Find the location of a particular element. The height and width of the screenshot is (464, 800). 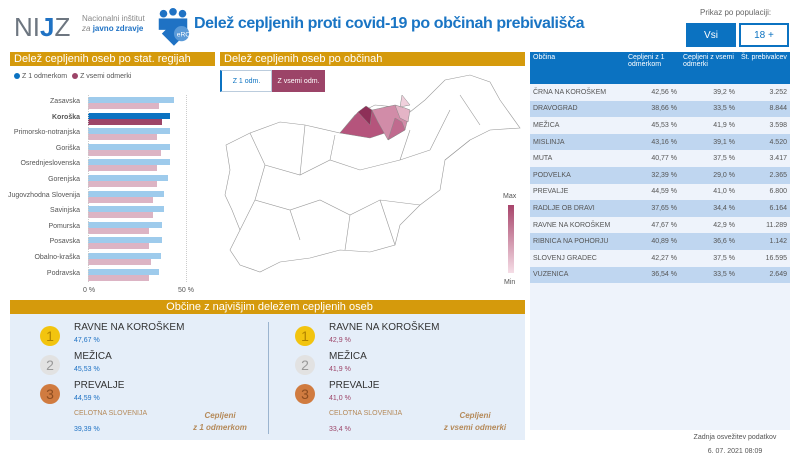

regions-panel-title: Delež cepljenih oseb po stat. regijah is located at coordinates (112, 59).